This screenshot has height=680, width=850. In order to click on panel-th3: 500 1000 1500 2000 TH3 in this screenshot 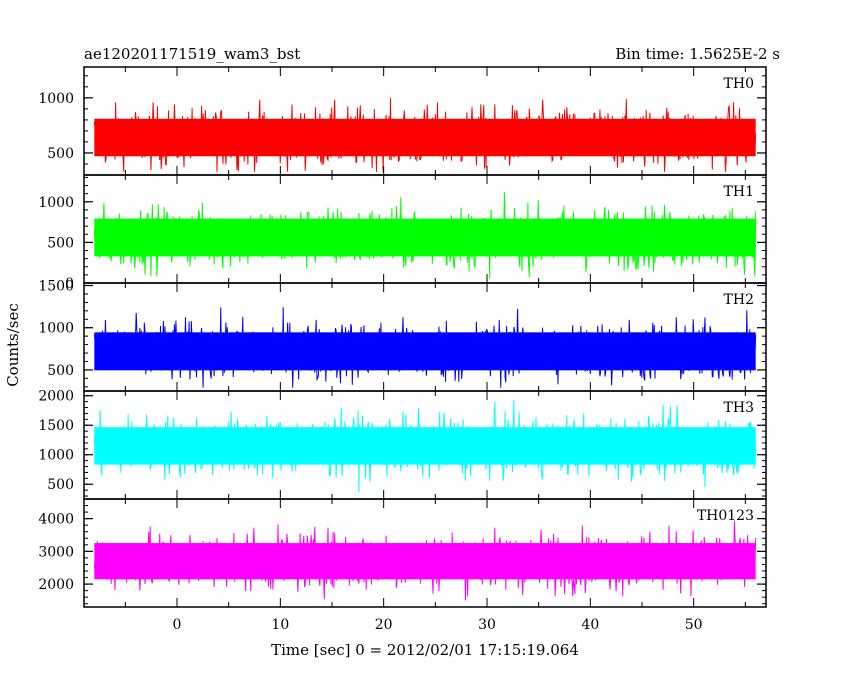, I will do `click(402, 444)`.